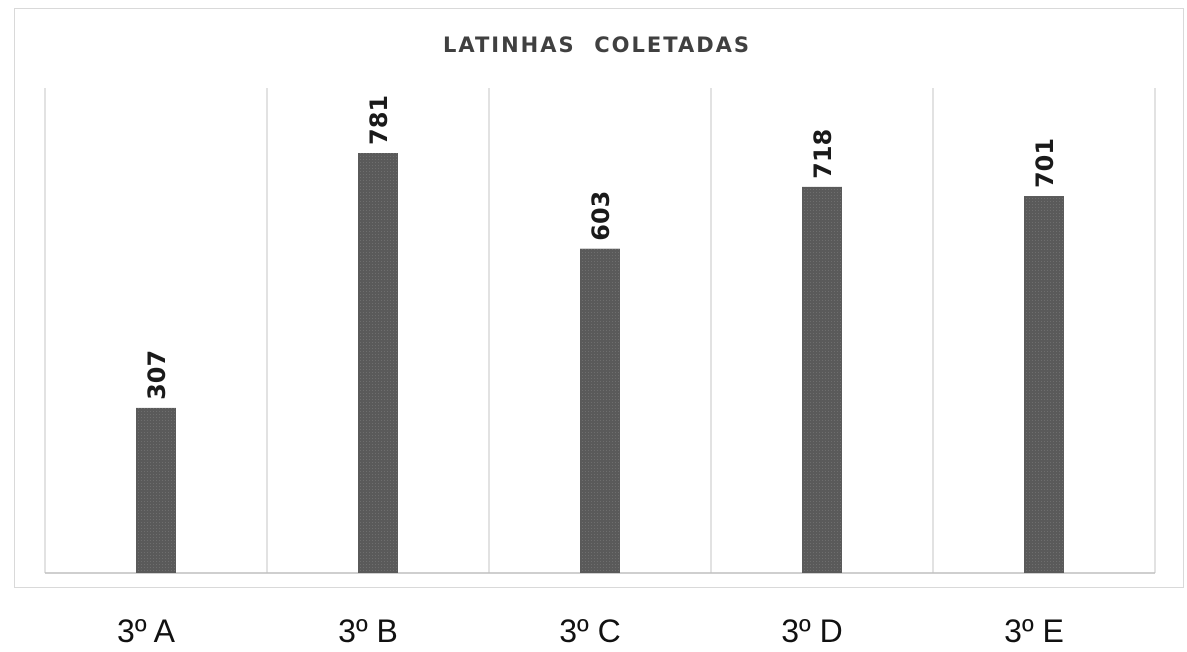 The width and height of the screenshot is (1187, 652). I want to click on chart-title: LATINHAS COLETADAS, so click(597, 45).